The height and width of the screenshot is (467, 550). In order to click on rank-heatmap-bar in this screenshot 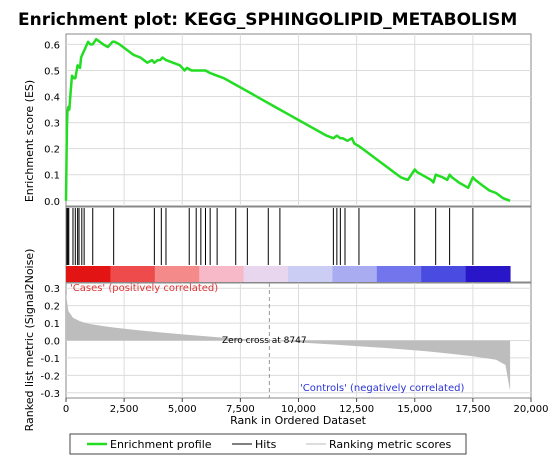, I will do `click(288, 274)`.